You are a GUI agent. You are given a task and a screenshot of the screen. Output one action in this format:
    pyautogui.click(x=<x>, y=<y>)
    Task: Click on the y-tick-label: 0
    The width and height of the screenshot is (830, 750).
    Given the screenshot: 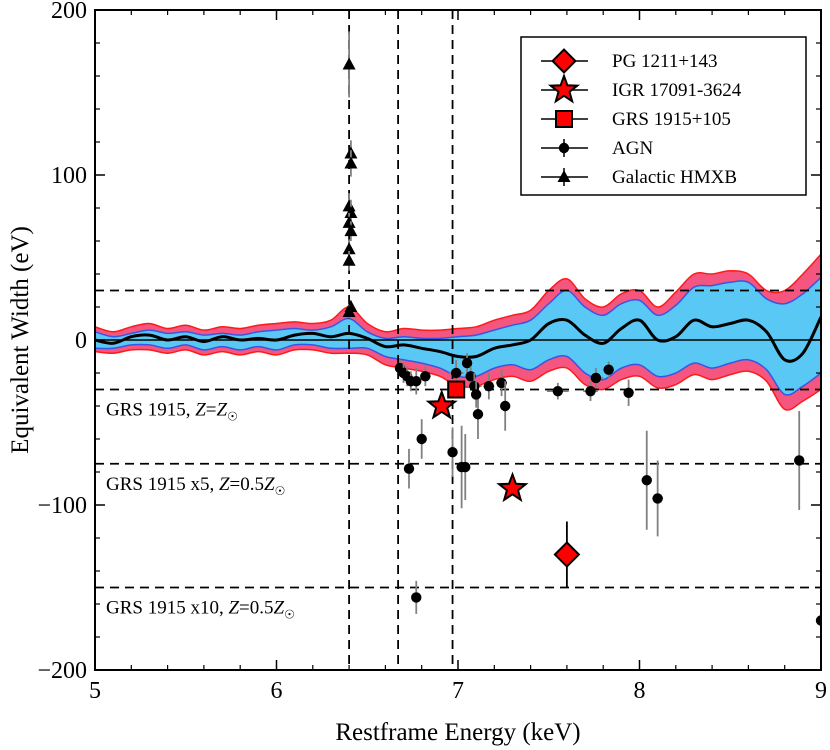 What is the action you would take?
    pyautogui.click(x=81, y=341)
    